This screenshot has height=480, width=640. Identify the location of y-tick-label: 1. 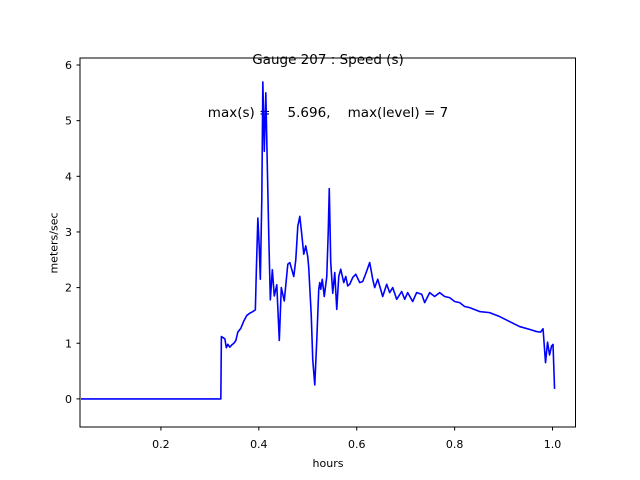
(68, 343).